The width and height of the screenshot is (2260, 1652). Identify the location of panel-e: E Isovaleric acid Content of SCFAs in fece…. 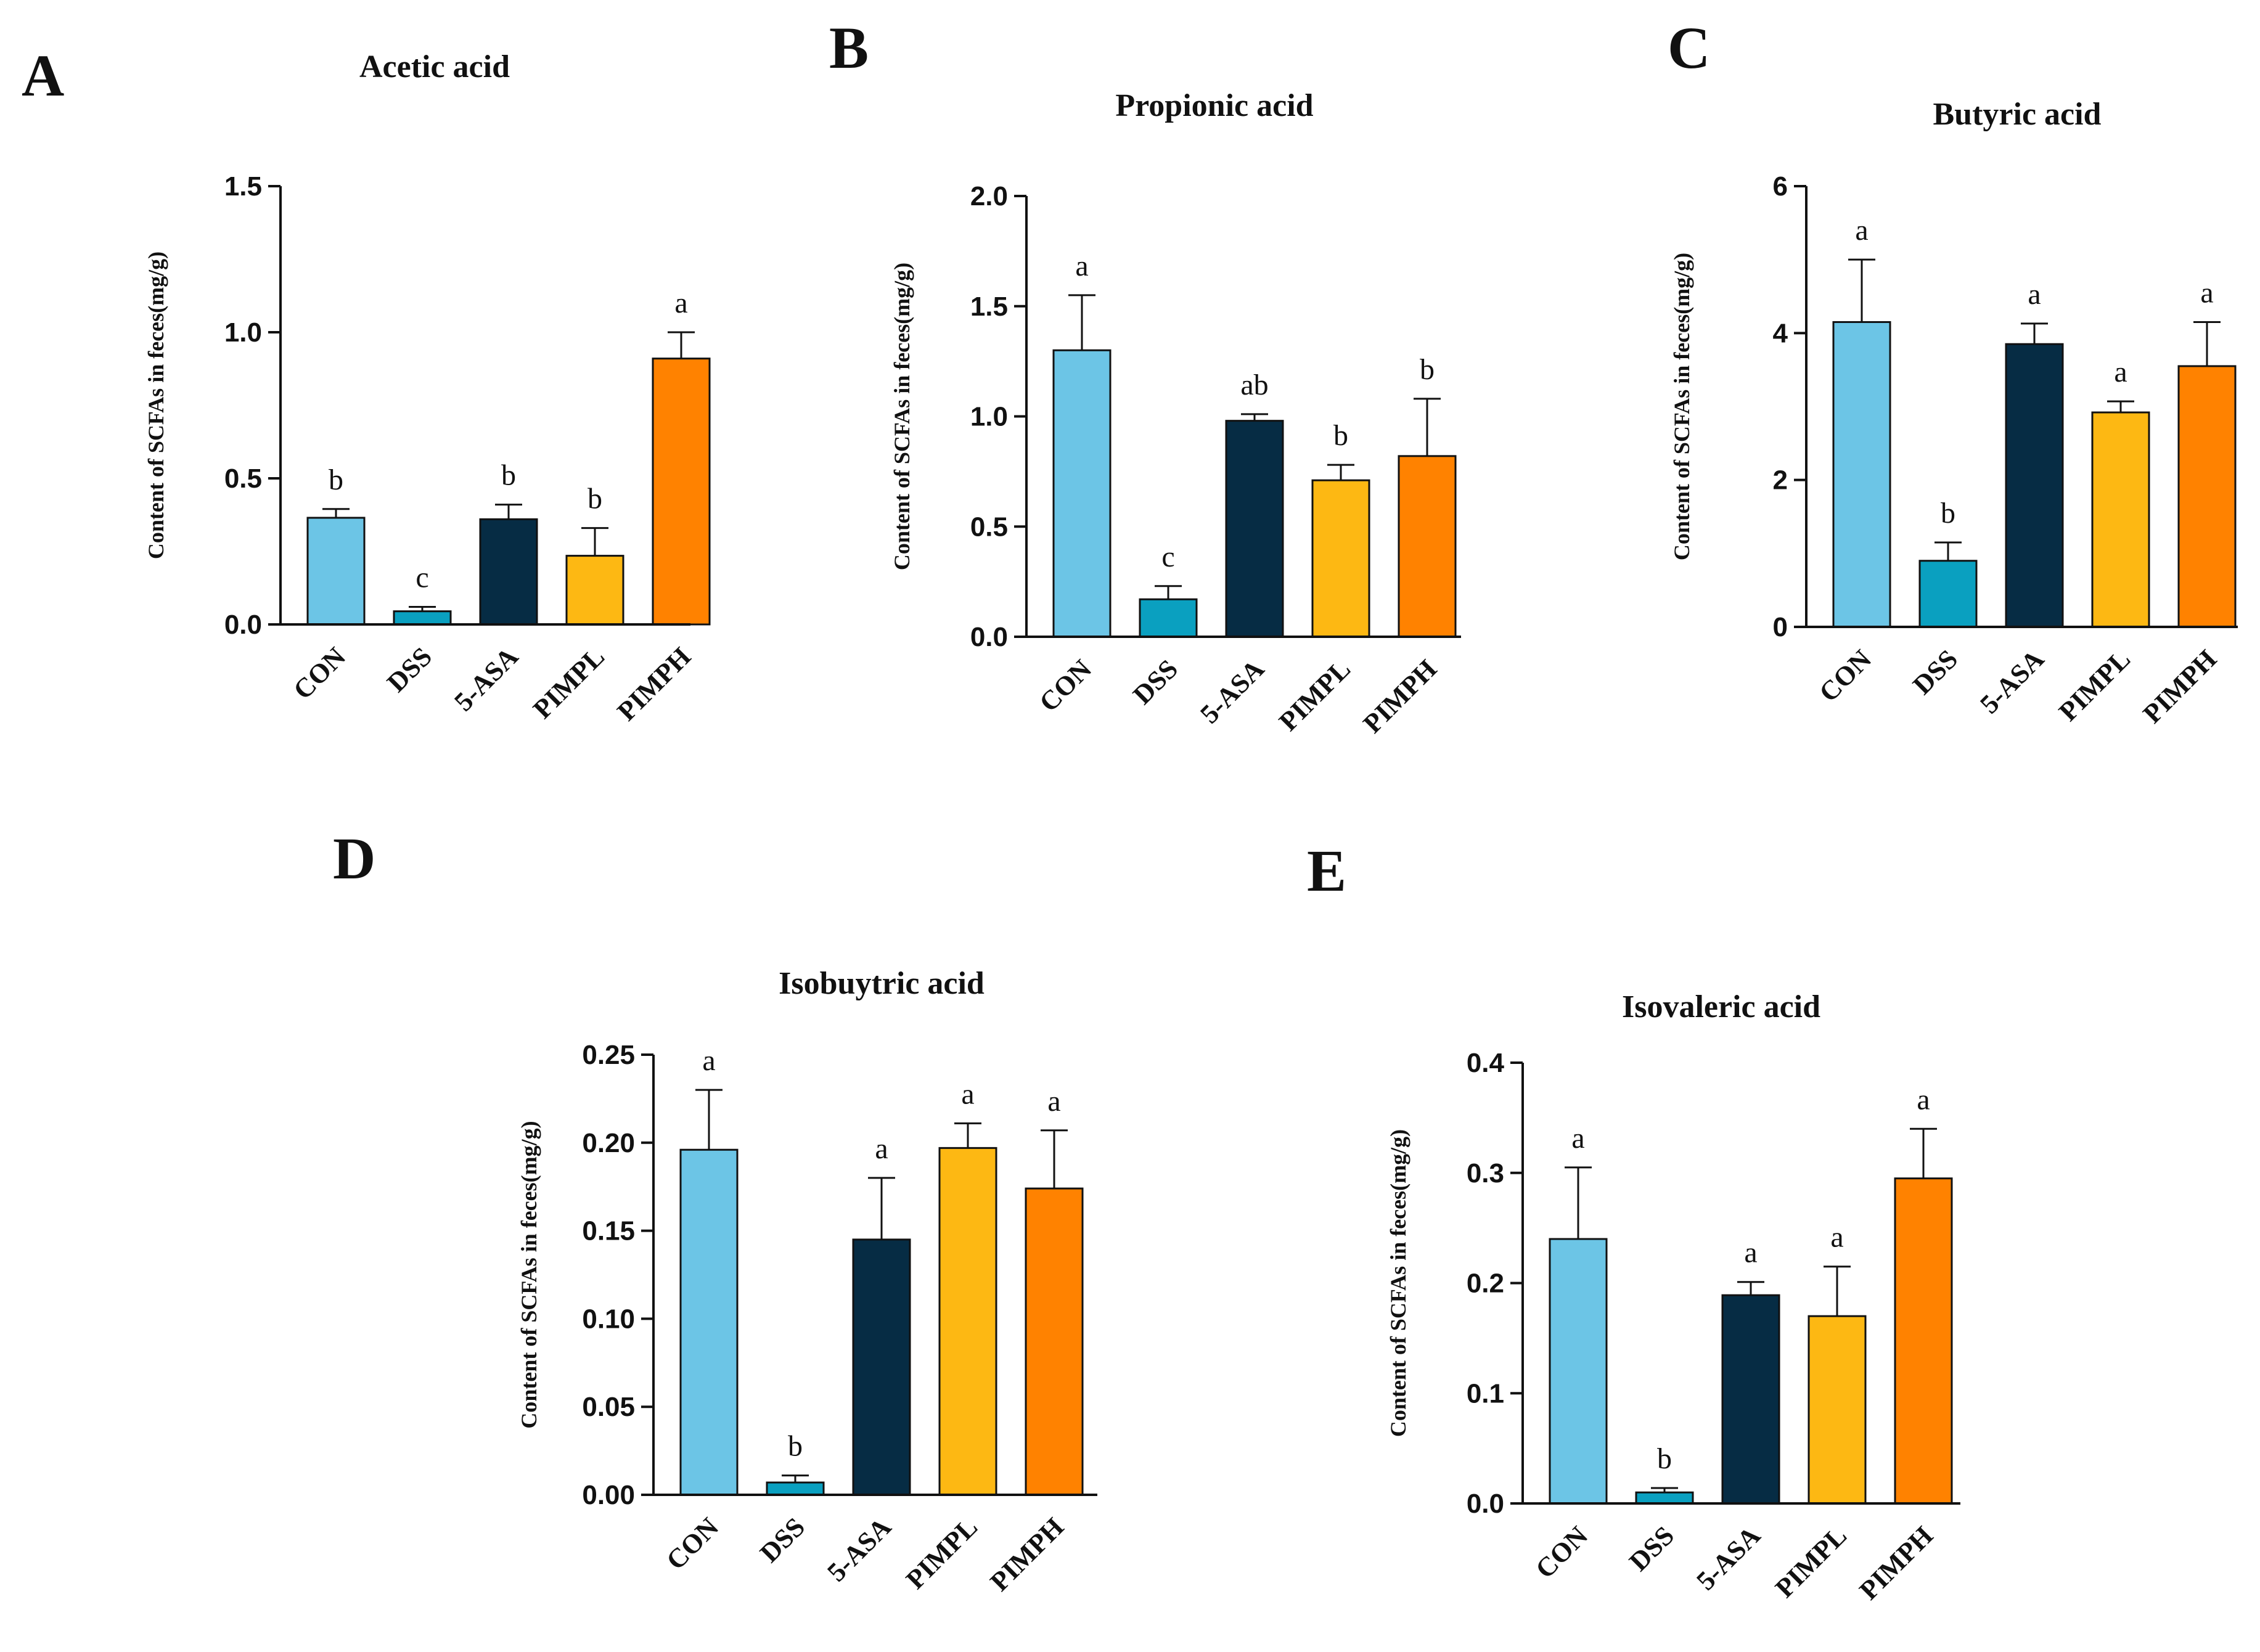
(1633, 1222).